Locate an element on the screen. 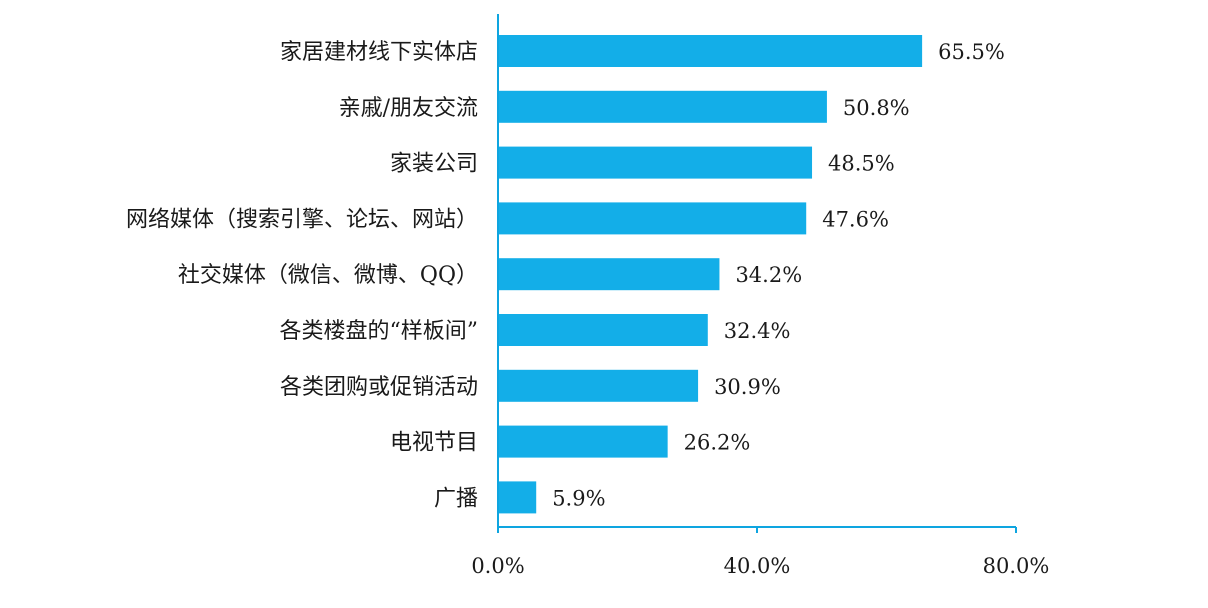 The width and height of the screenshot is (1208, 608). x-tick-labels-group: 0.0% 40.0% 80.0% is located at coordinates (760, 566).